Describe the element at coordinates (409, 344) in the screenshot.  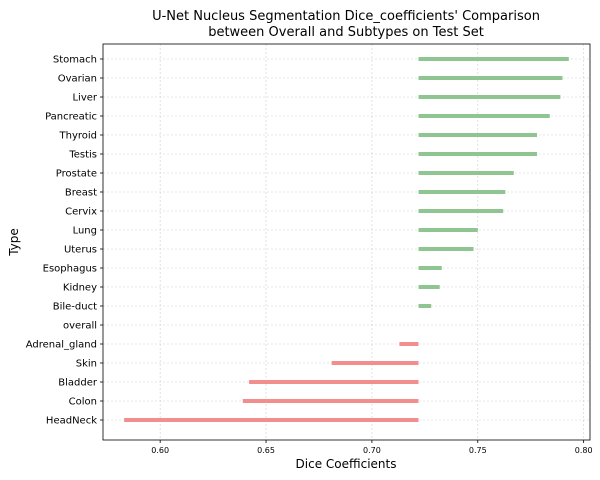
I see `bar-adrenal-gland` at that location.